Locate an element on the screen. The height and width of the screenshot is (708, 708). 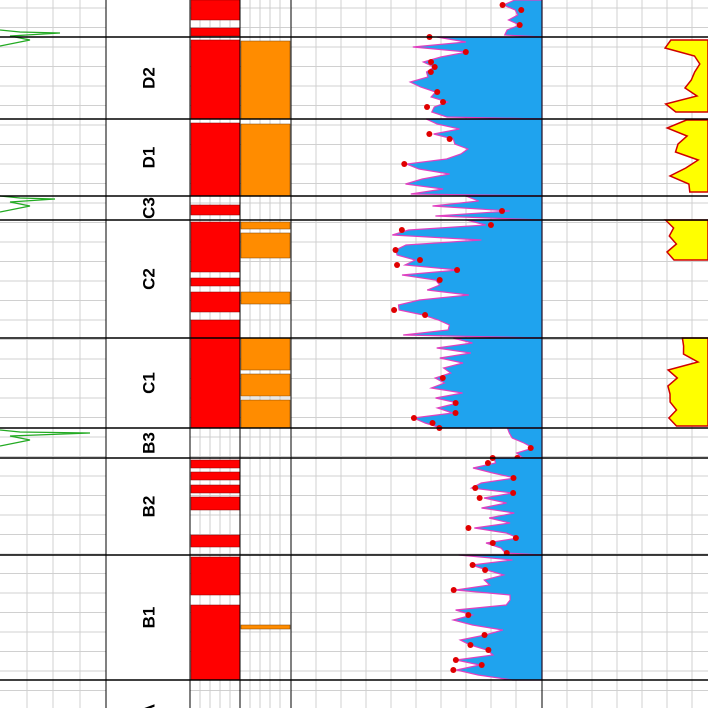
zone-label: D1 is located at coordinates (148, 158).